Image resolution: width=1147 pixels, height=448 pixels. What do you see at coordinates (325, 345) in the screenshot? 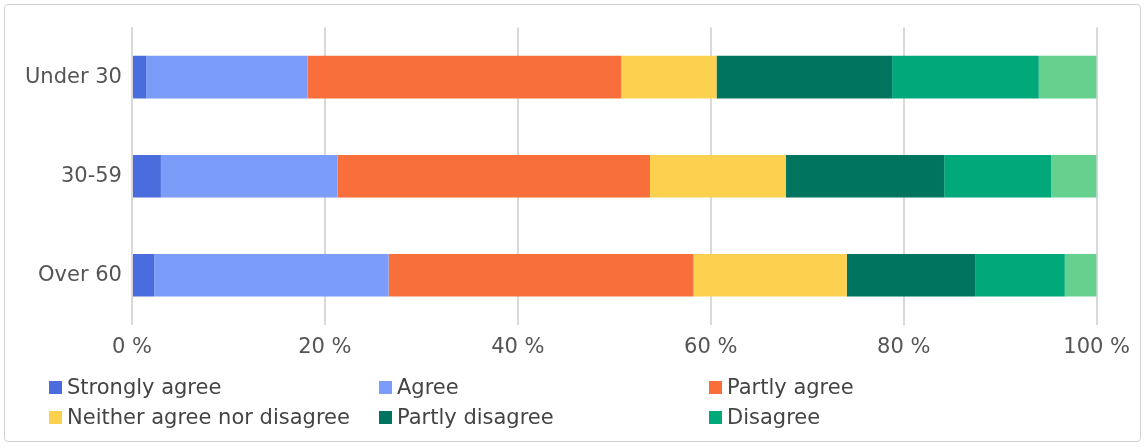
I see `x-tick-label: 20 %` at bounding box center [325, 345].